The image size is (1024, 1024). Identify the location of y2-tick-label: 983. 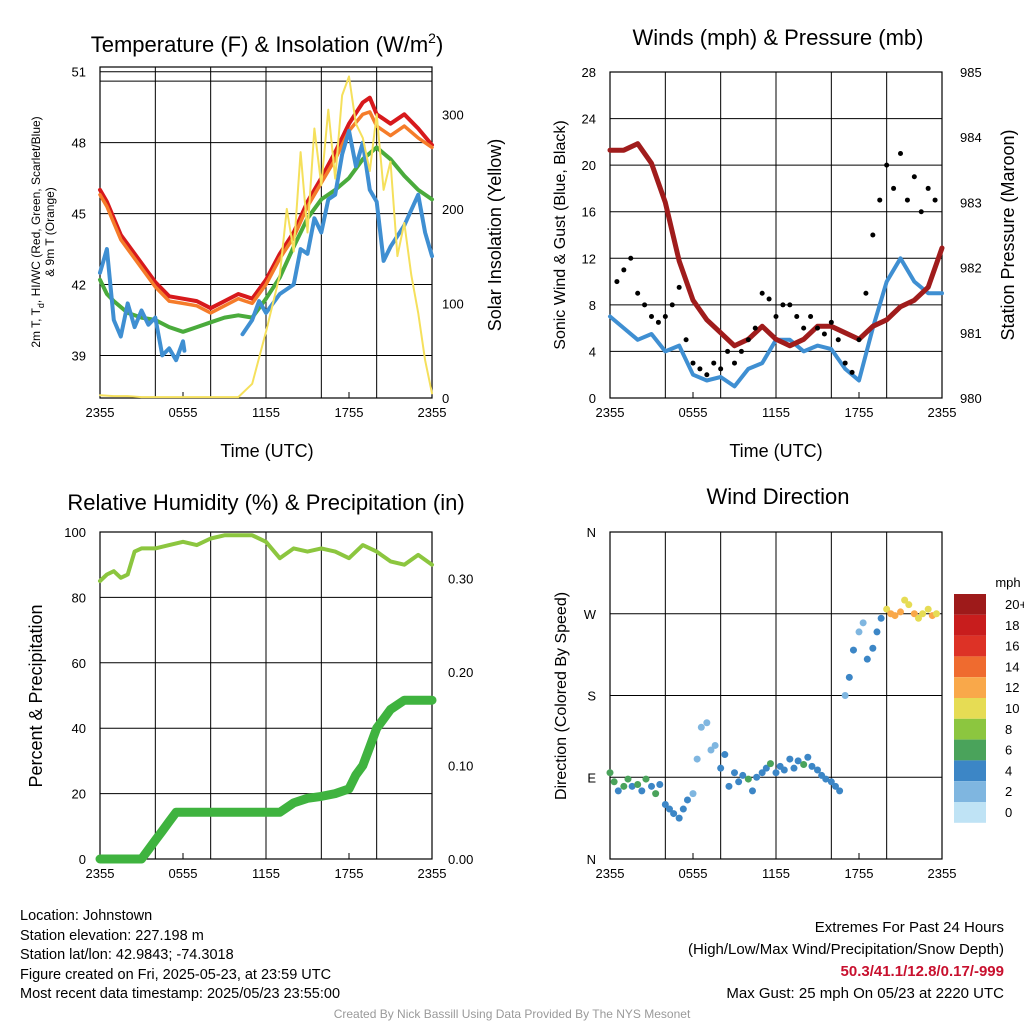
(971, 202).